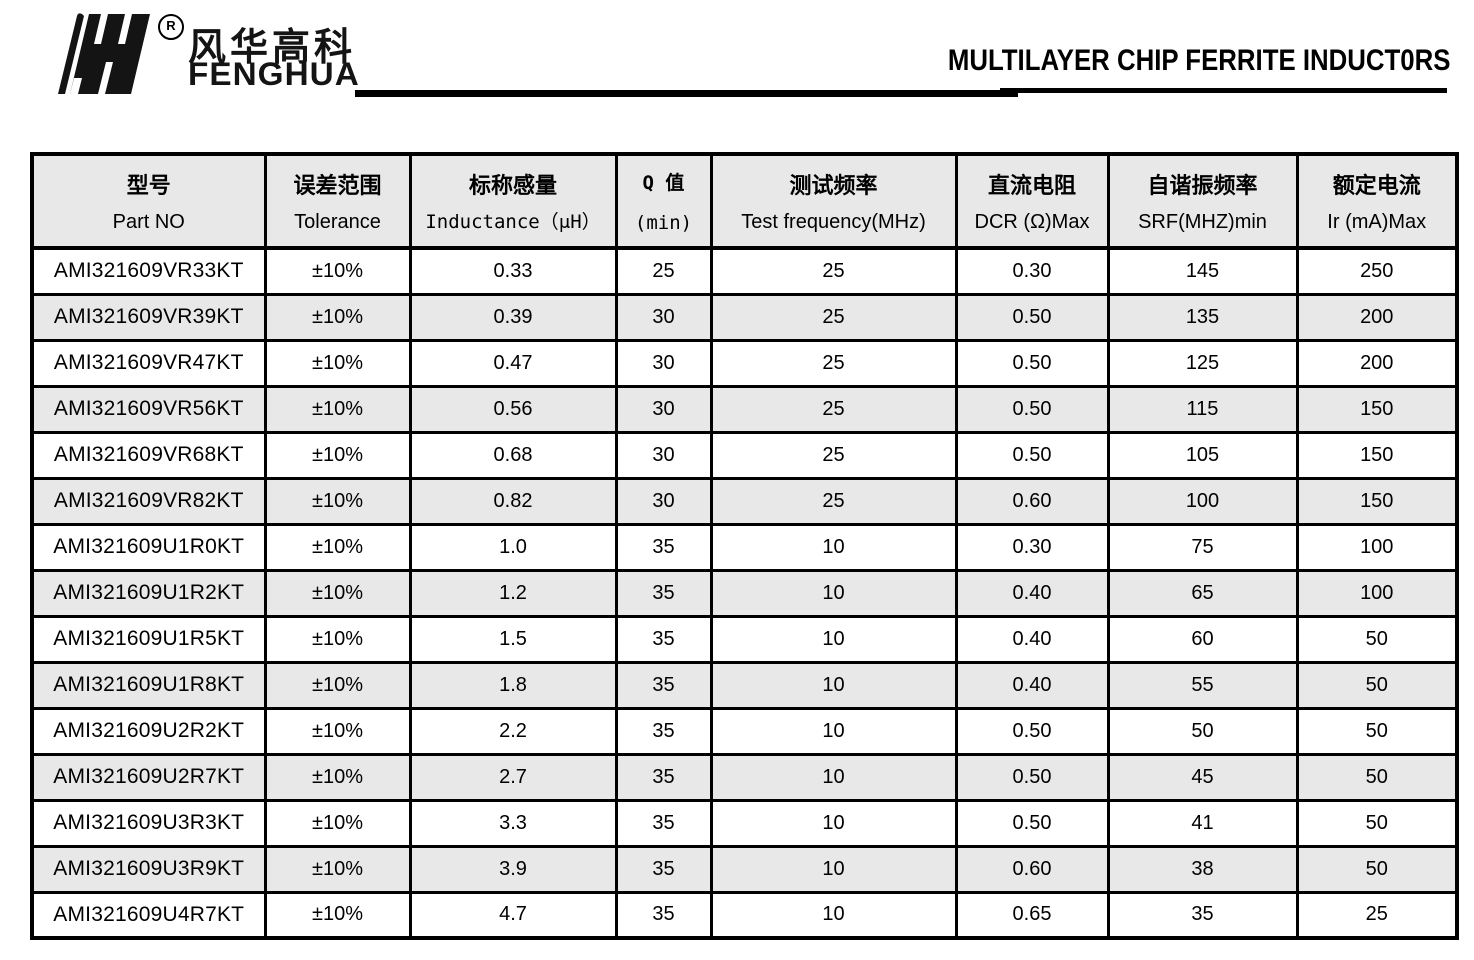 The width and height of the screenshot is (1474, 960). What do you see at coordinates (1202, 185) in the screenshot?
I see `column-header-zh: 自谐振频率` at bounding box center [1202, 185].